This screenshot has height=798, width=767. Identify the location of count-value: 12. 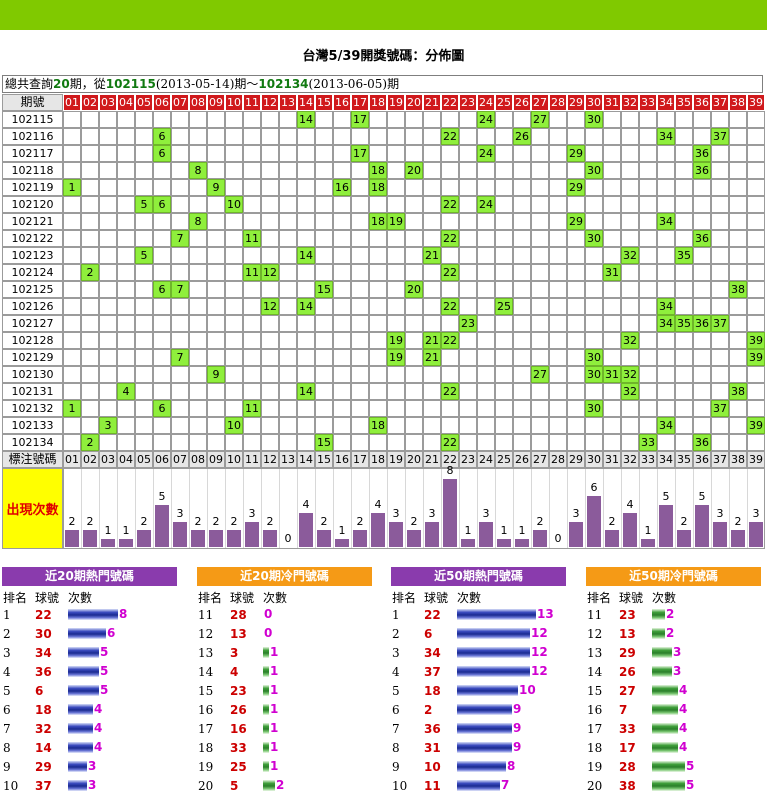
(539, 671).